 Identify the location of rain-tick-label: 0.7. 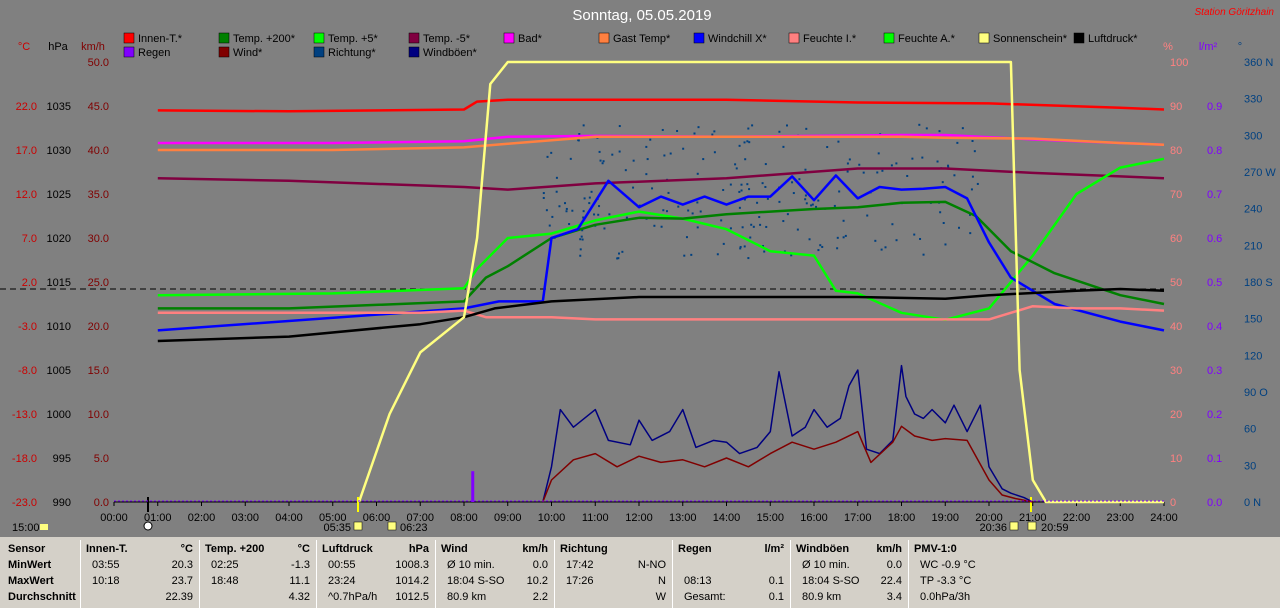
(1214, 195).